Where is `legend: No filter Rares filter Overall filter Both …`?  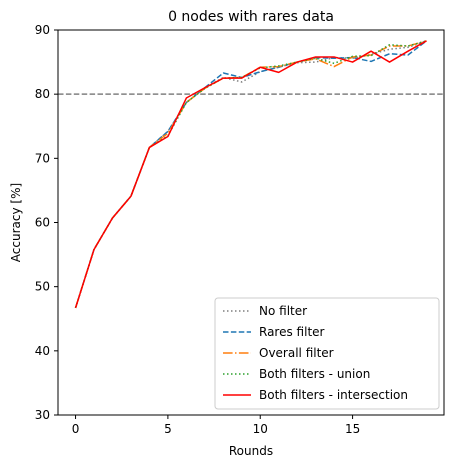 legend: No filter Rares filter Overall filter Both … is located at coordinates (327, 353).